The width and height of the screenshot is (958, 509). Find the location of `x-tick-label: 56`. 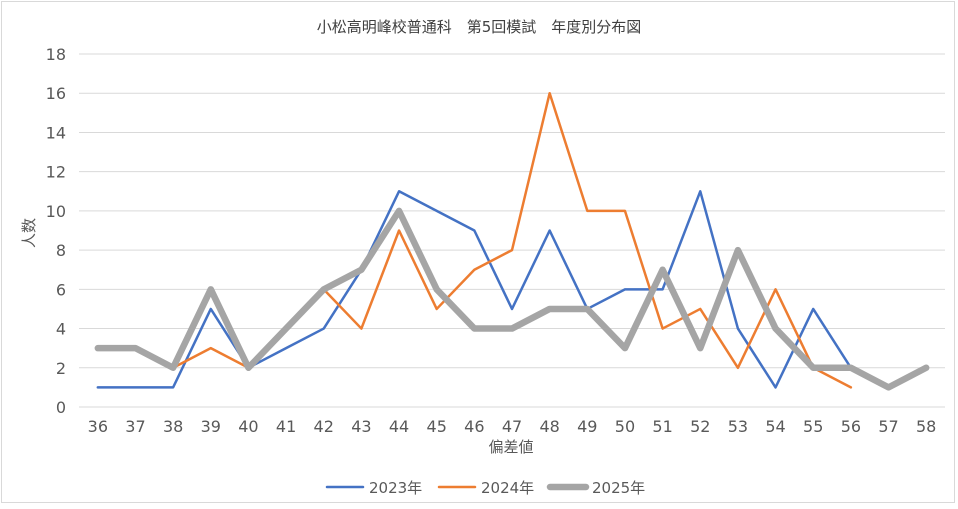

x-tick-label: 56 is located at coordinates (851, 426).